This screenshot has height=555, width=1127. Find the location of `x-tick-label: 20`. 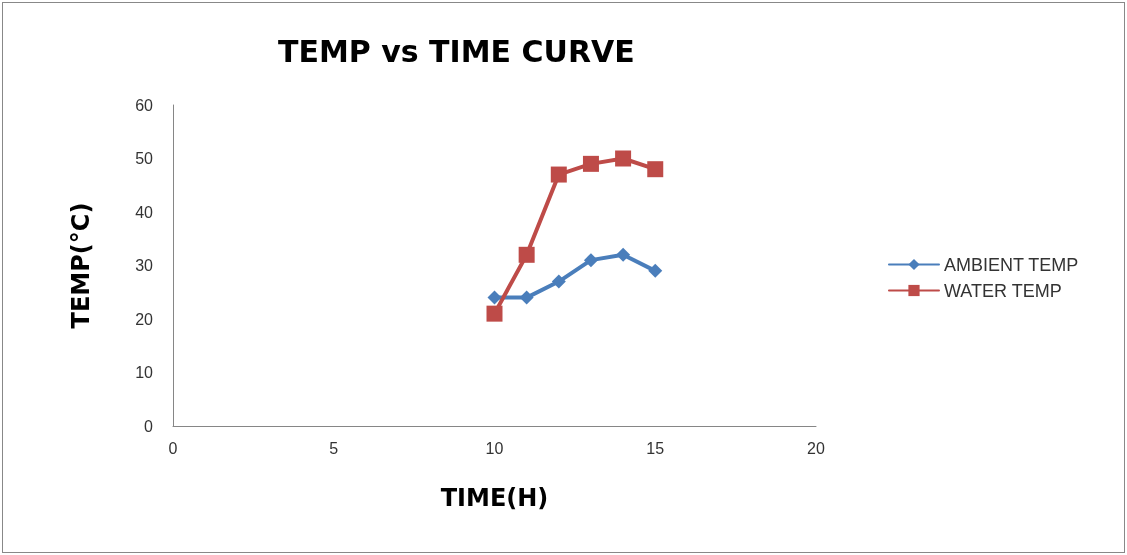

x-tick-label: 20 is located at coordinates (816, 448).